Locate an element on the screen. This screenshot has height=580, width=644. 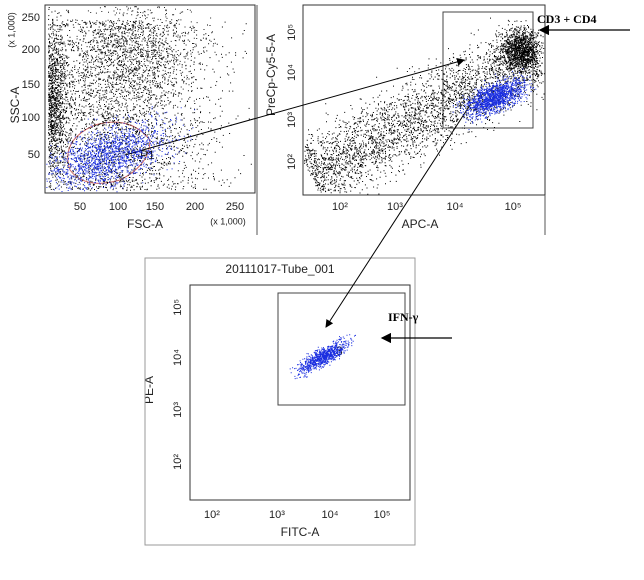
y-tick-label: 250 is located at coordinates (31, 18).